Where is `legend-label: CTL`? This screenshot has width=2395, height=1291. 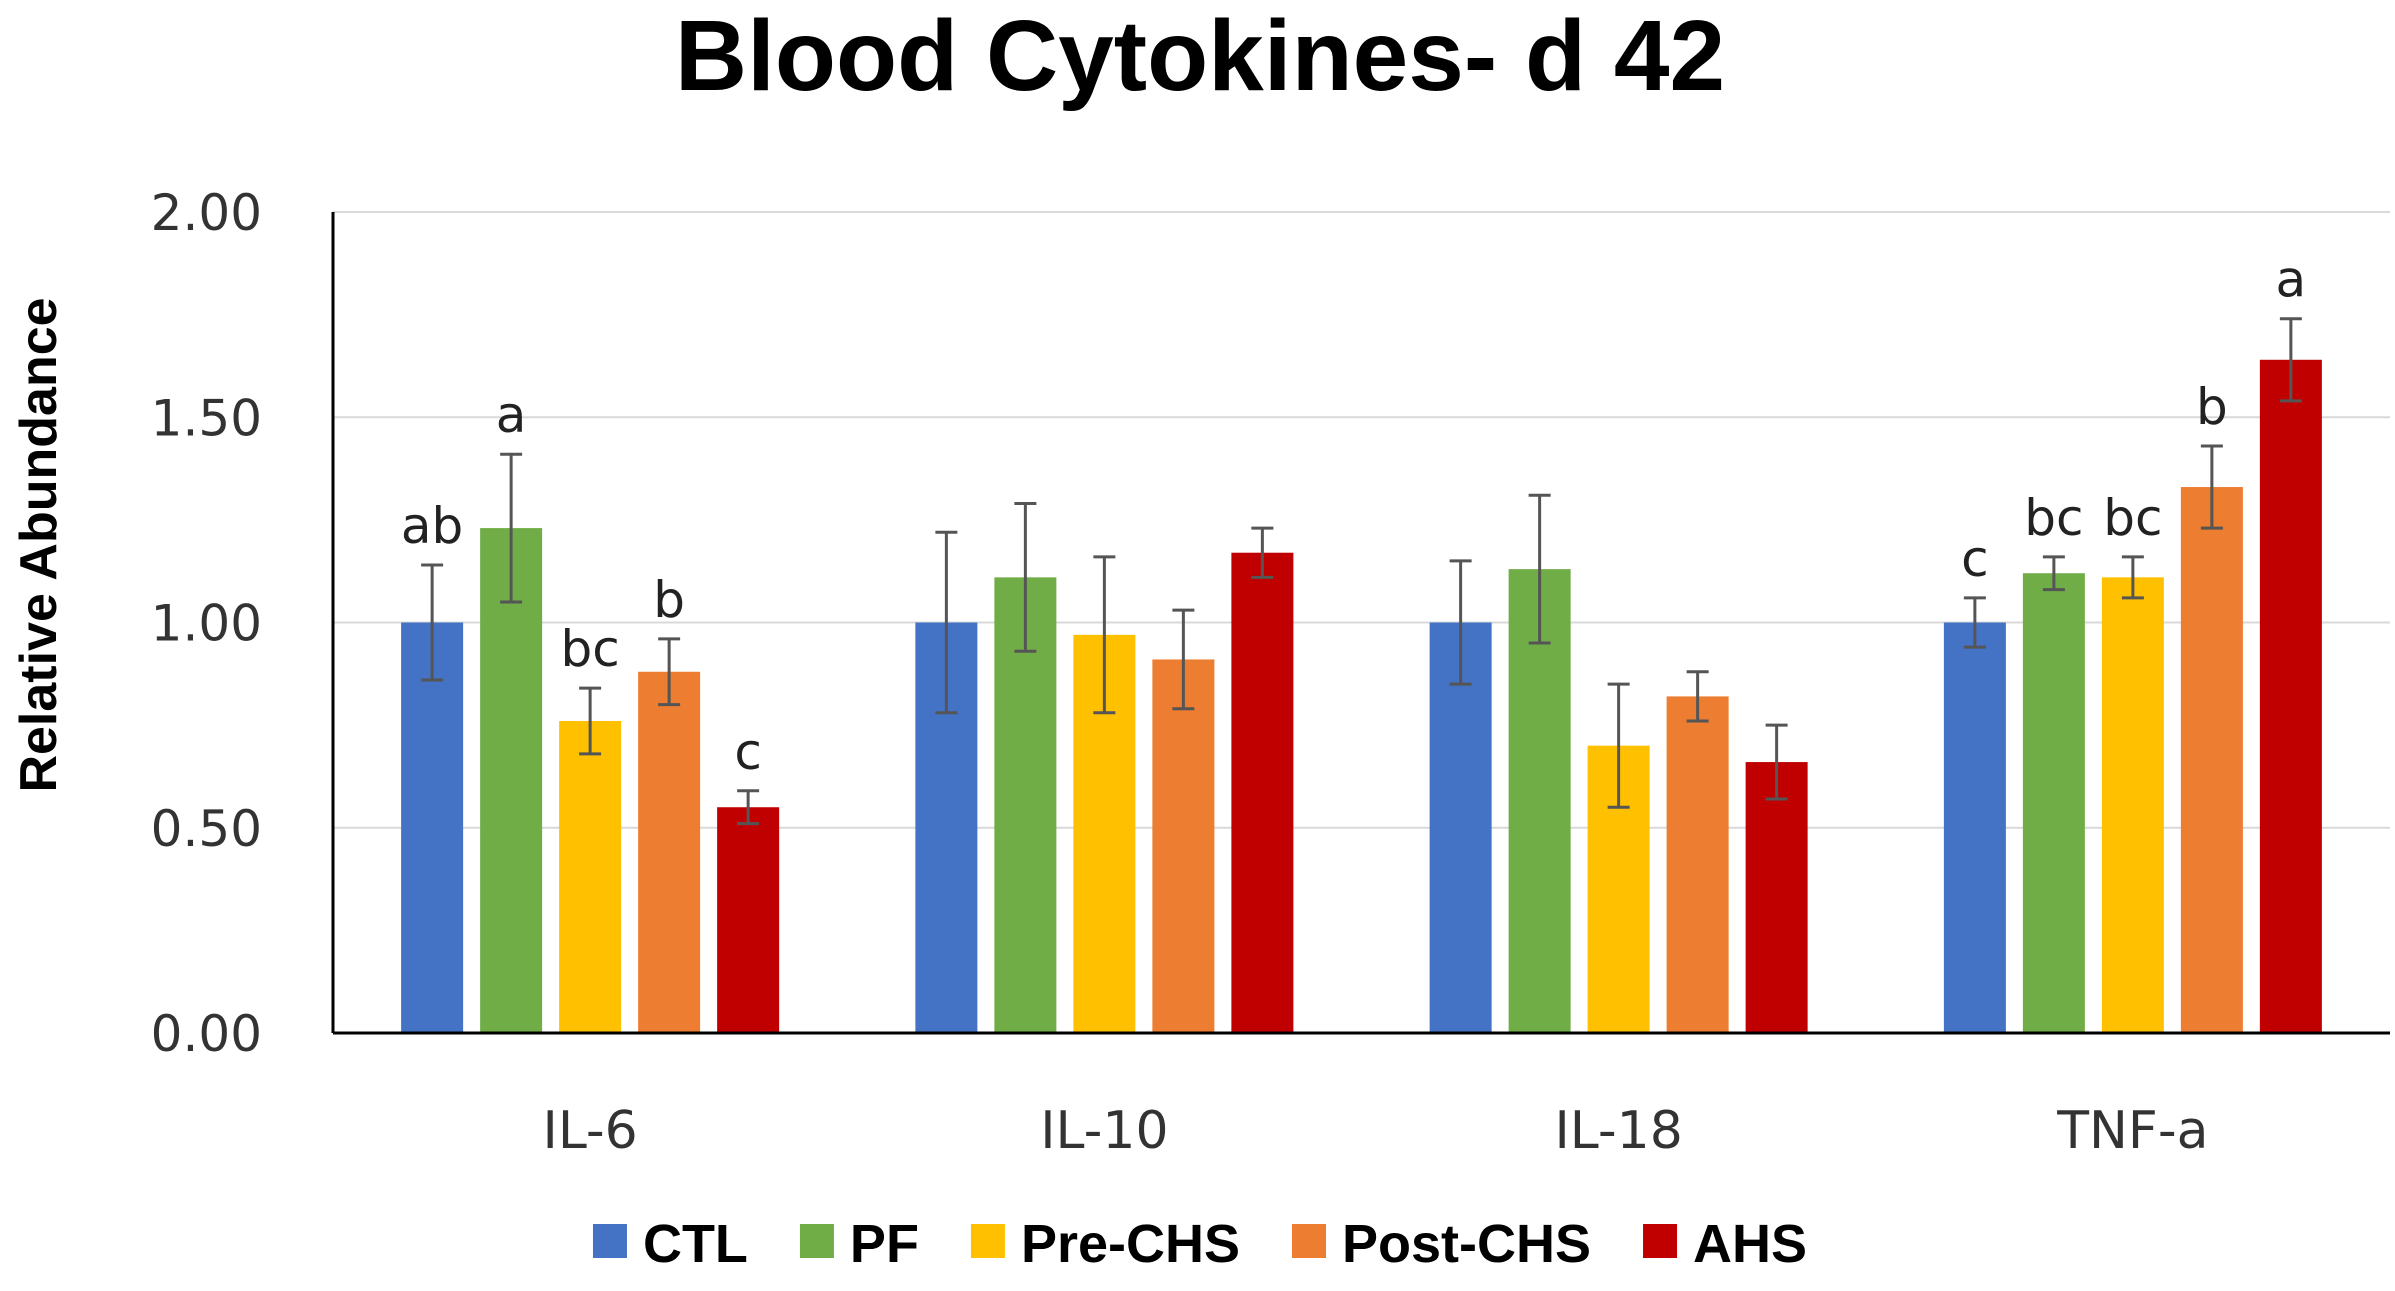 legend-label: CTL is located at coordinates (695, 1244).